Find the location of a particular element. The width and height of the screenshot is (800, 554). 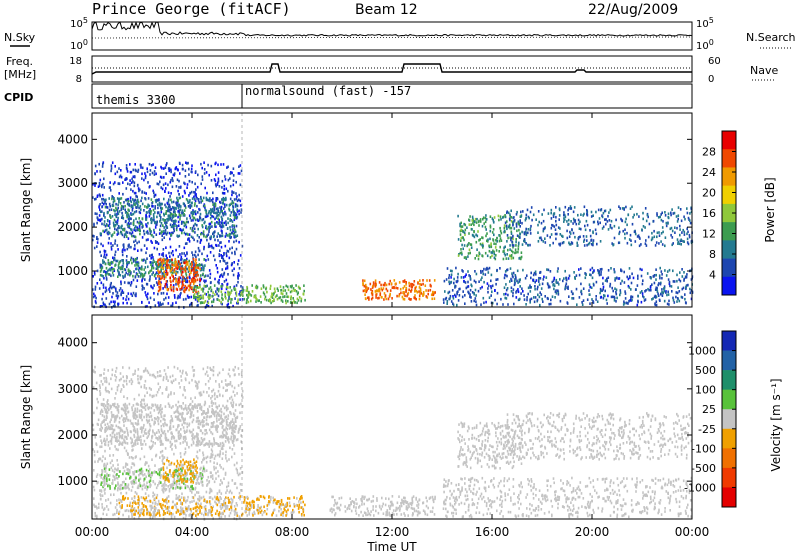

noise-tick-right-bottom: 100 is located at coordinates (705, 45).